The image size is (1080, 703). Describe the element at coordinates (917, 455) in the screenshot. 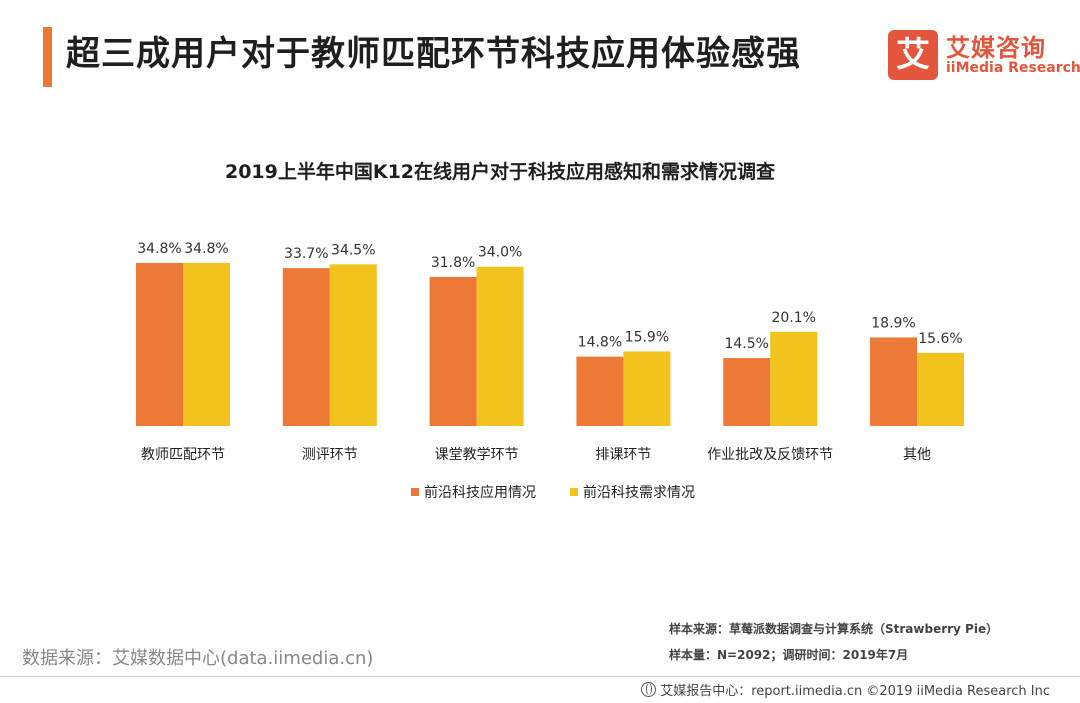

I see `category-label-6: 其他` at that location.